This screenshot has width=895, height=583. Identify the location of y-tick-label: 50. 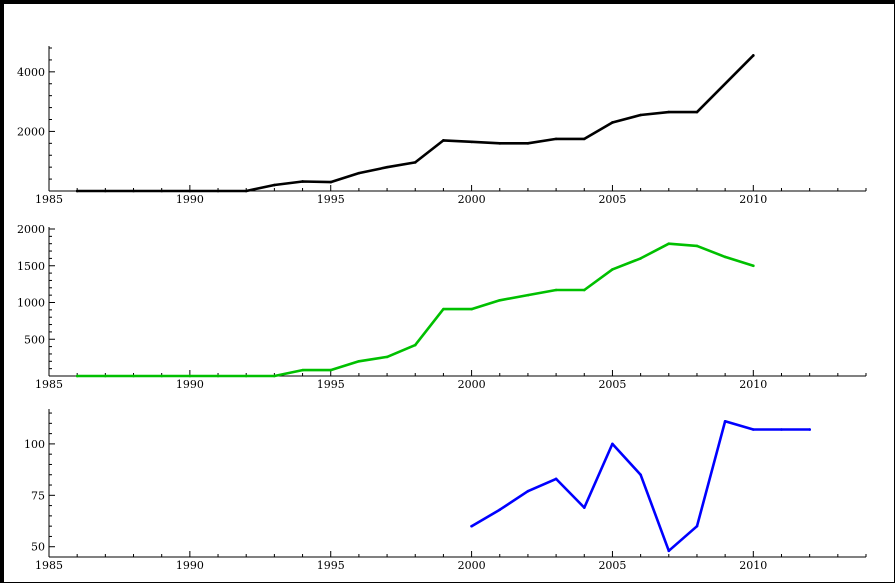
(38, 547).